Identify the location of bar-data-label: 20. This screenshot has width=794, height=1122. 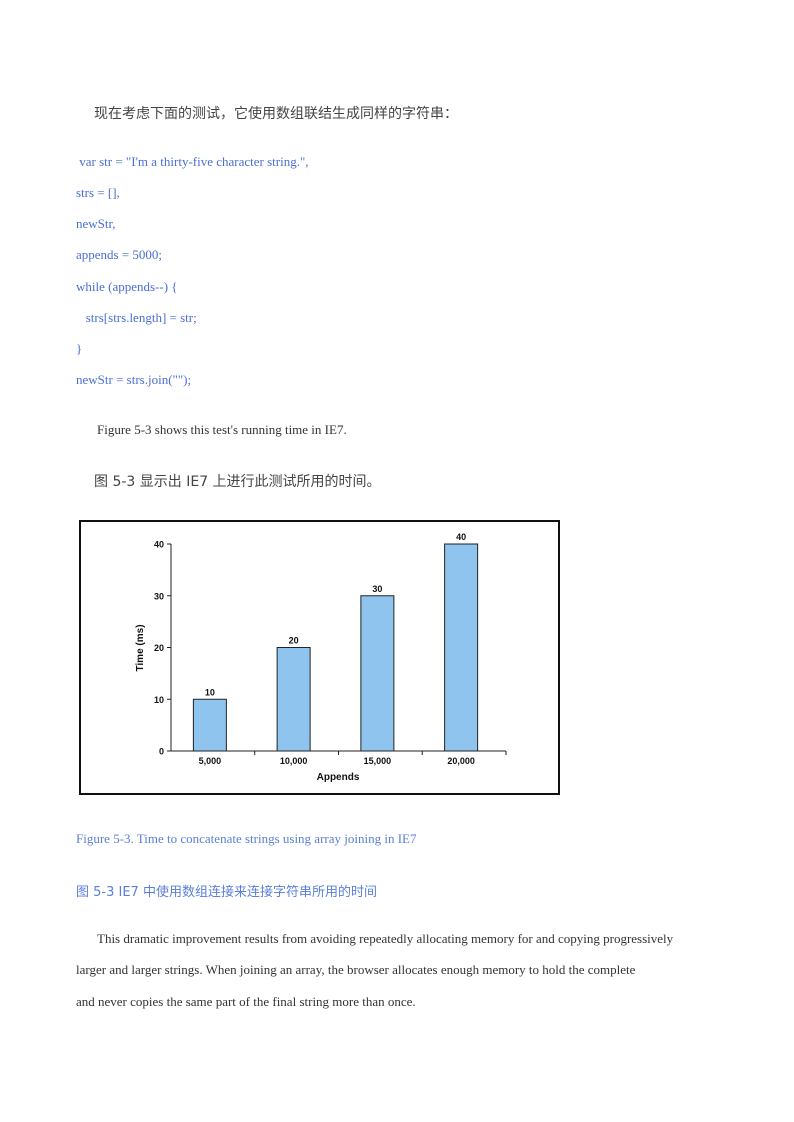
(294, 641).